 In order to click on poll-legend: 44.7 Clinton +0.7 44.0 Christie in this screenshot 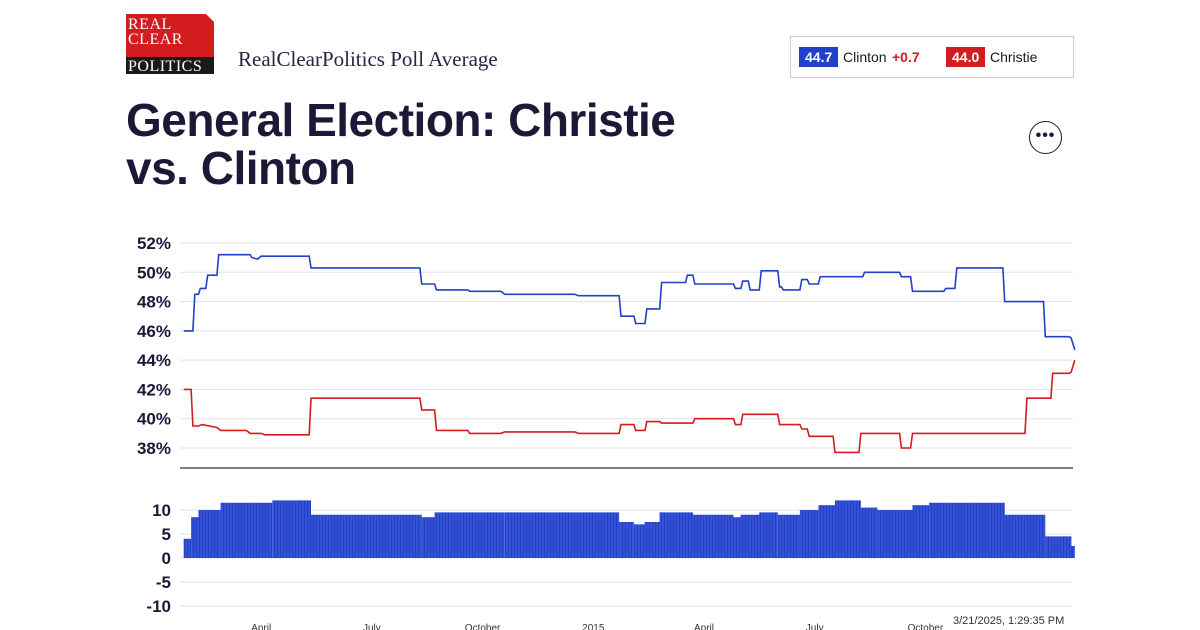, I will do `click(932, 57)`.